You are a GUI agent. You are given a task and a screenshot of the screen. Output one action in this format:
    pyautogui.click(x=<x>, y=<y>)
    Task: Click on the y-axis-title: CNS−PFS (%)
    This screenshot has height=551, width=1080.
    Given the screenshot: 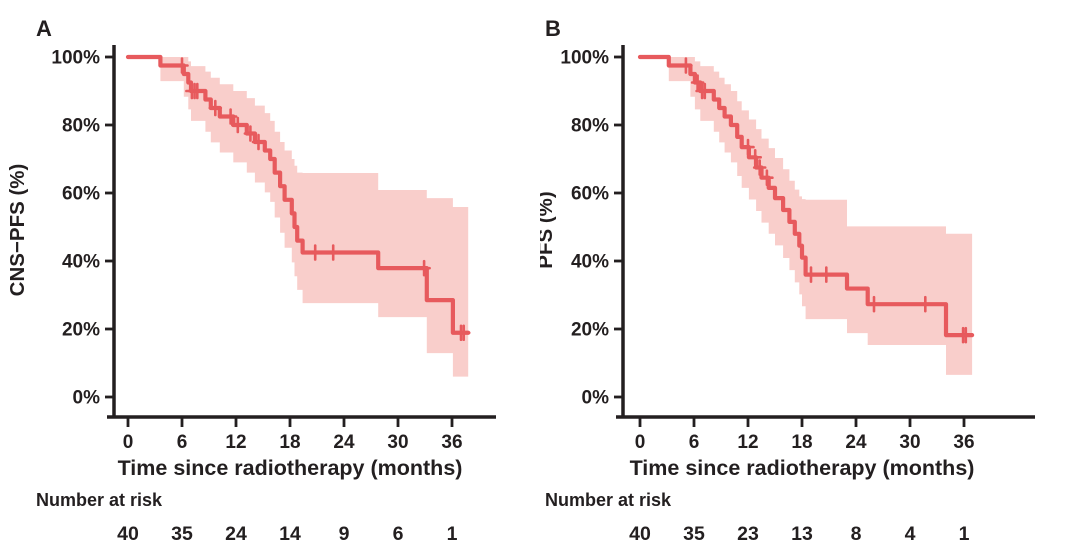 What is the action you would take?
    pyautogui.click(x=17, y=230)
    